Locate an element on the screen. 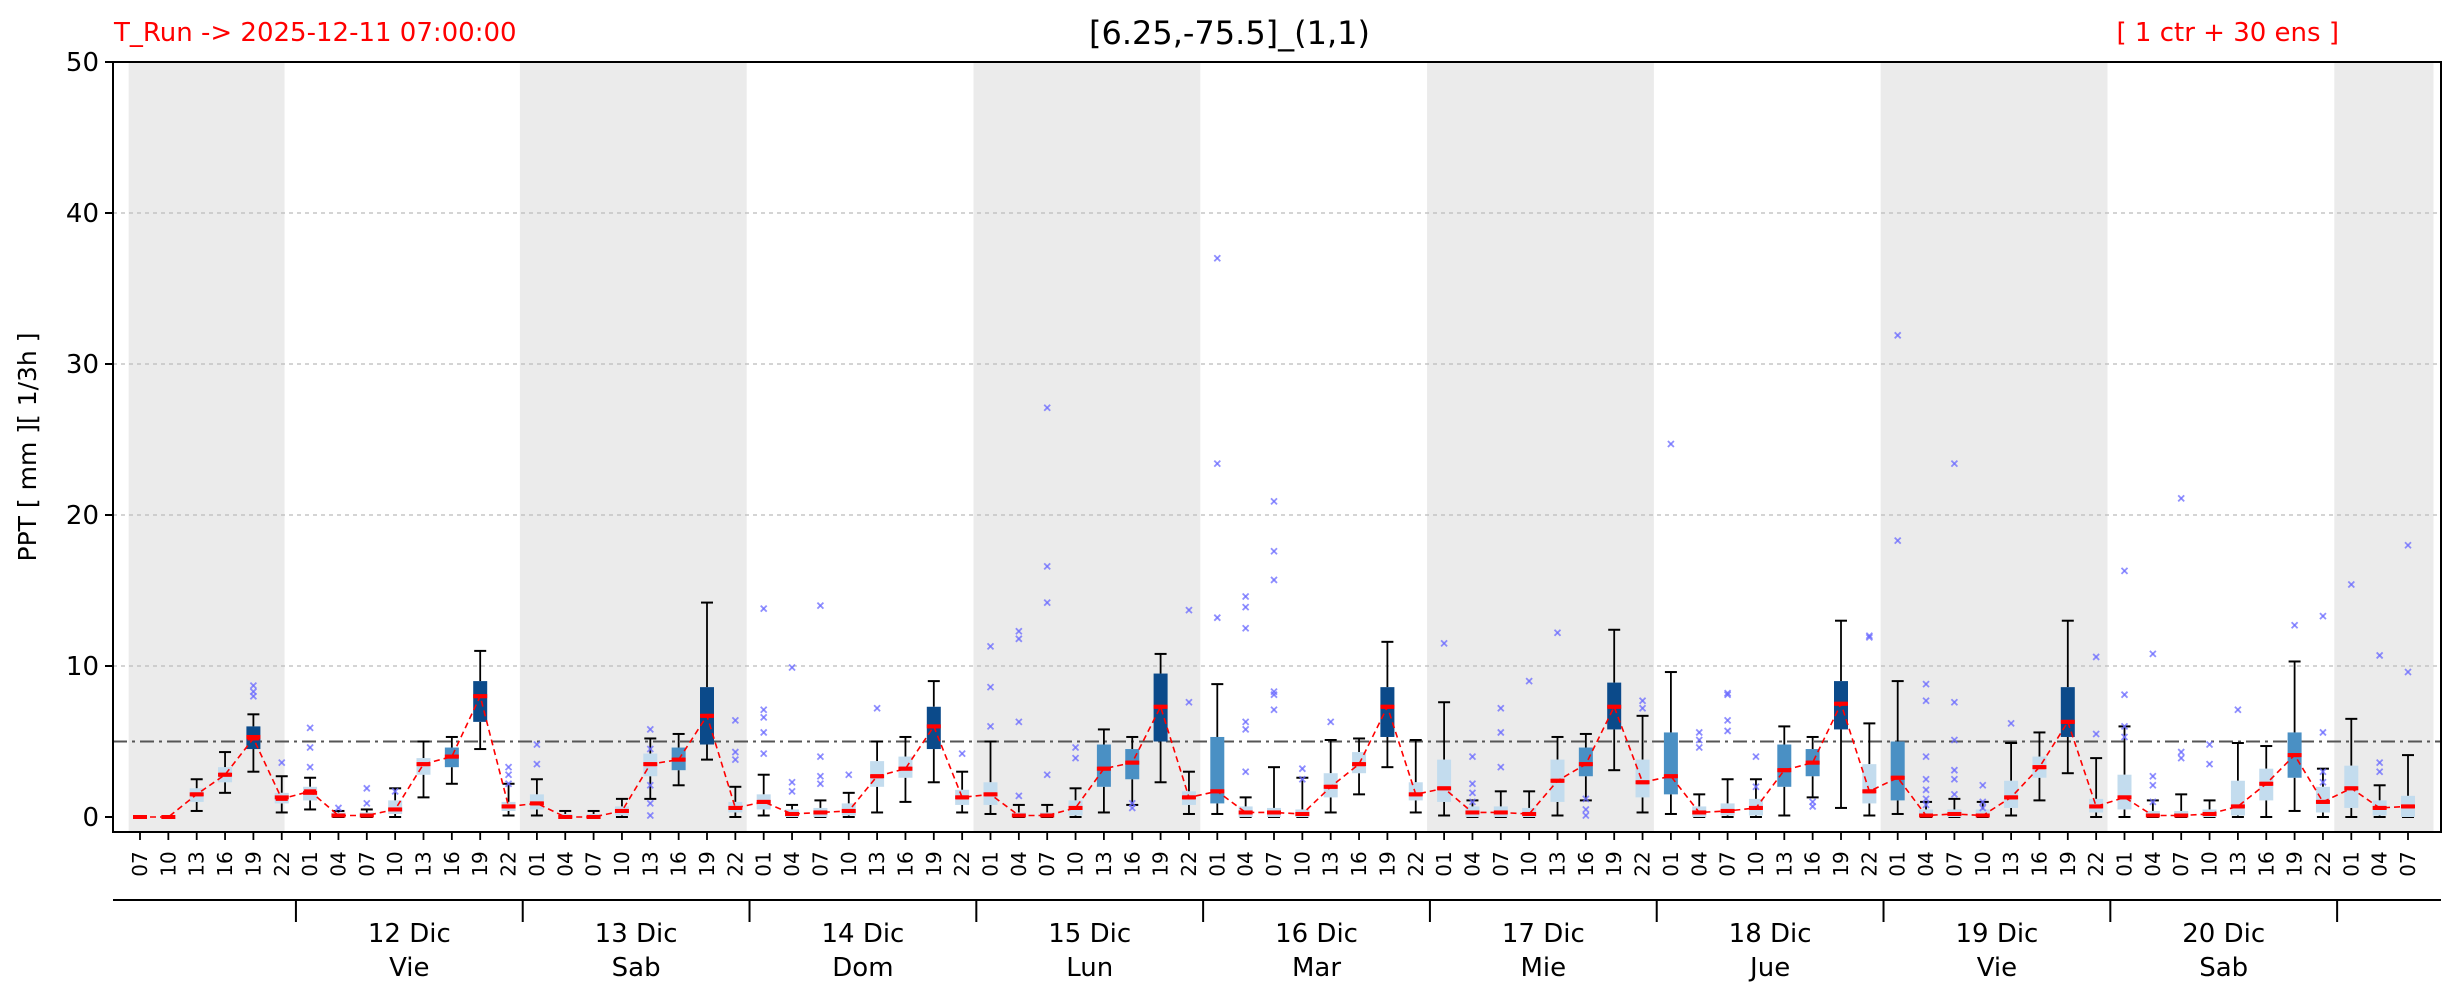  ensemble-label: [ 1 ctr + 30 ens ] is located at coordinates (2228, 33).